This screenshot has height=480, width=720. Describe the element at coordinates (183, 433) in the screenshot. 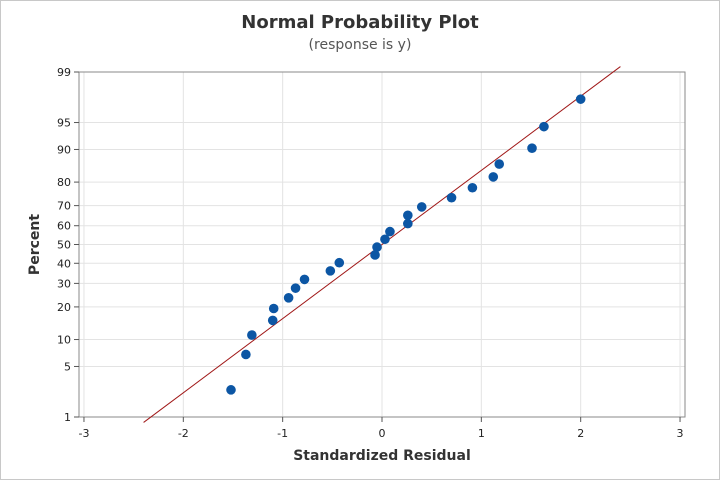

I see `x-tick-label: -2` at that location.